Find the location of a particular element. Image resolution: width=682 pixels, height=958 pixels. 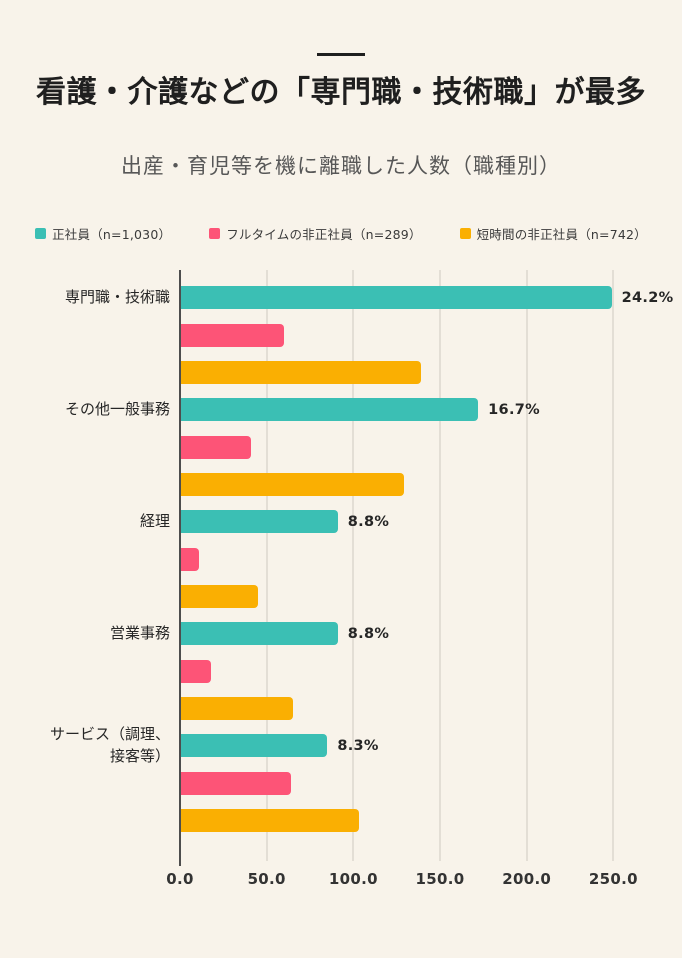

legend-swatch-teal-icon is located at coordinates (41, 233).